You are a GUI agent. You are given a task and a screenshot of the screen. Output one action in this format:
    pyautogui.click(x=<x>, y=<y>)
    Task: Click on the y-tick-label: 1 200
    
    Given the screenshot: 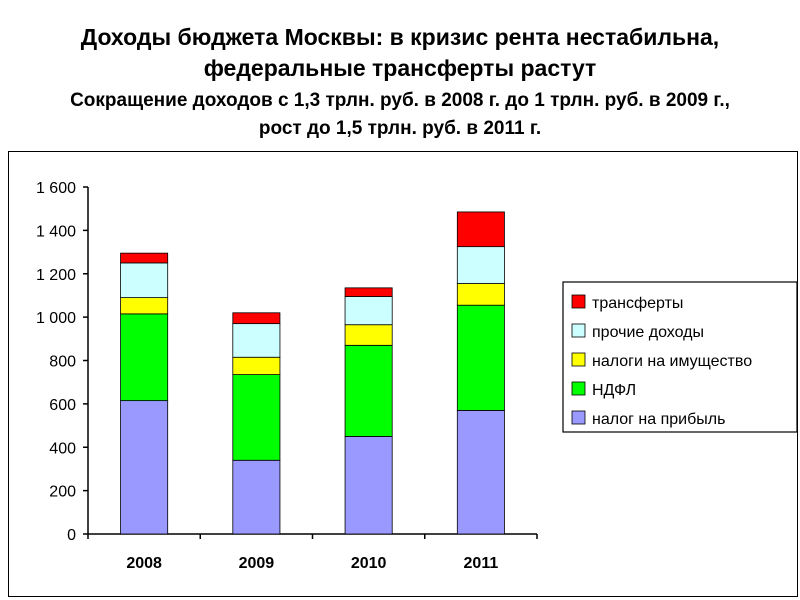 What is the action you would take?
    pyautogui.click(x=56, y=275)
    